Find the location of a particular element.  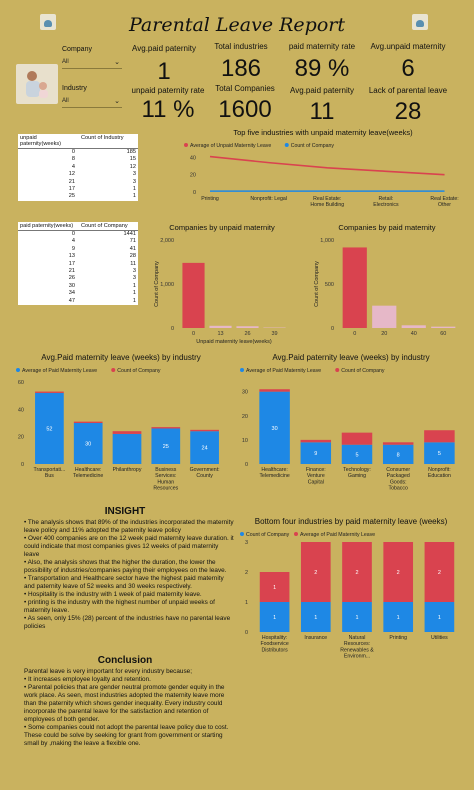

logo-right-icon is located at coordinates (420, 22).